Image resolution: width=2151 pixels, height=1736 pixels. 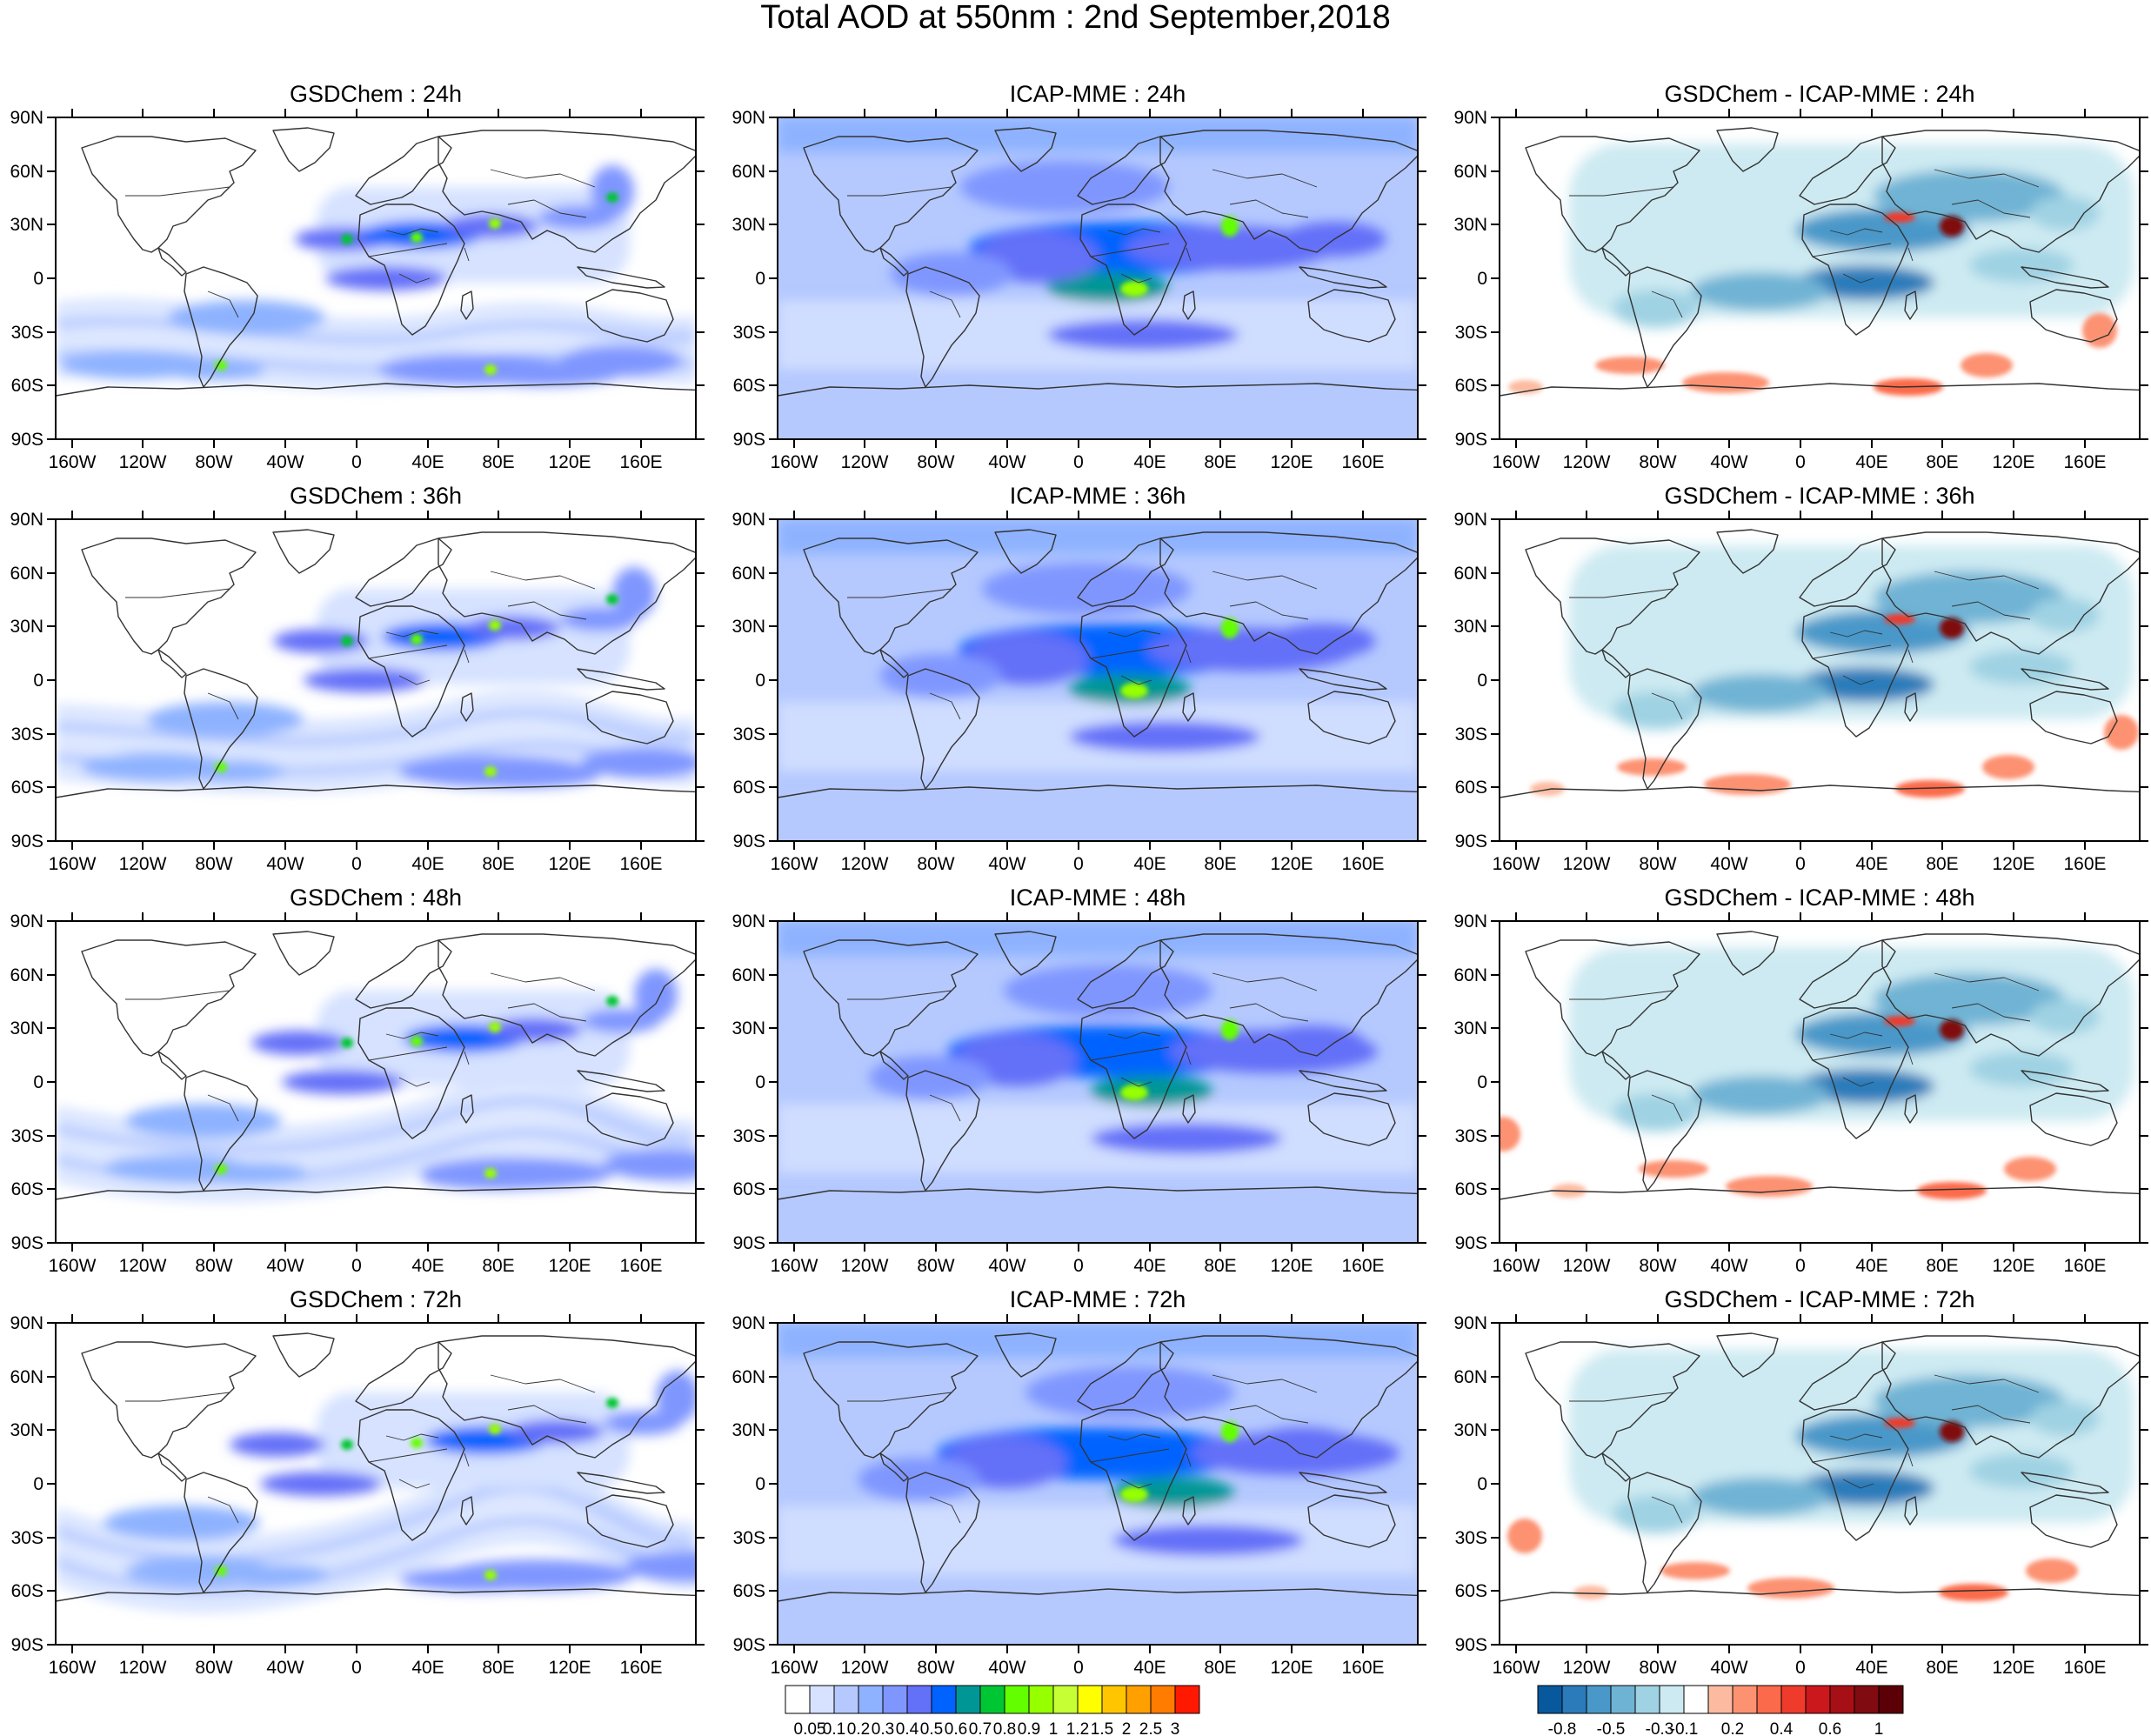 What do you see at coordinates (907, 1728) in the screenshot?
I see `colorbar-label: 0.4` at bounding box center [907, 1728].